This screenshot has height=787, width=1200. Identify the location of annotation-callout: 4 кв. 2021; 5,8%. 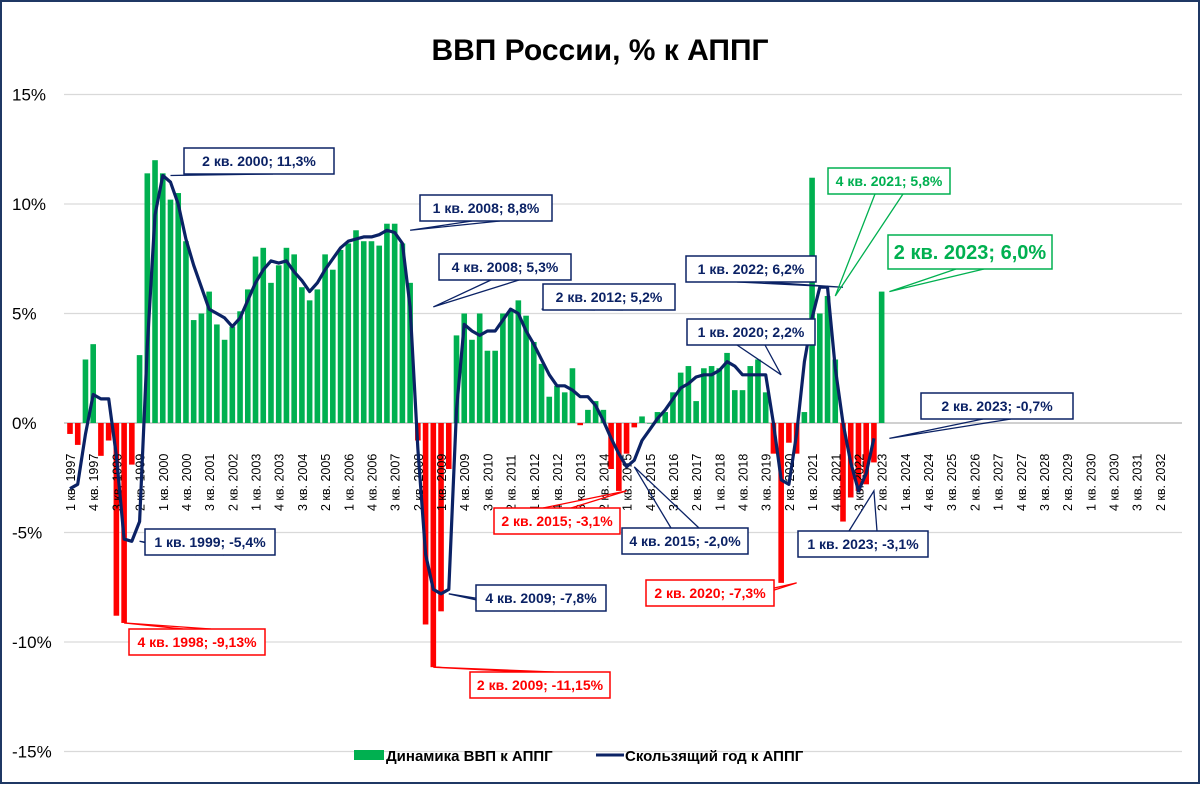
(889, 232).